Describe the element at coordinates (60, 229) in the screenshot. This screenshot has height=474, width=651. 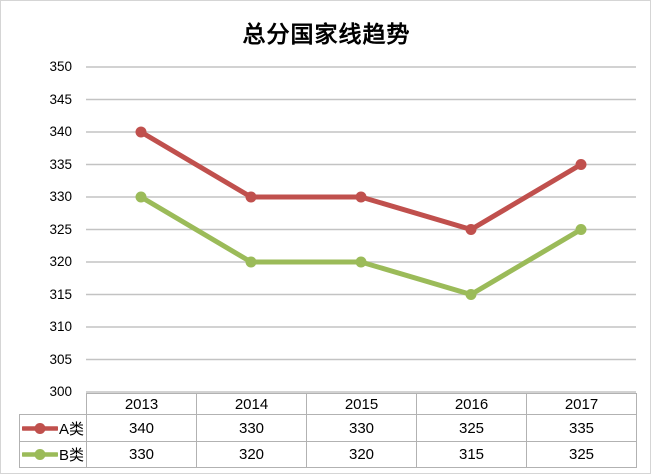
I see `y-tick-label: 325` at that location.